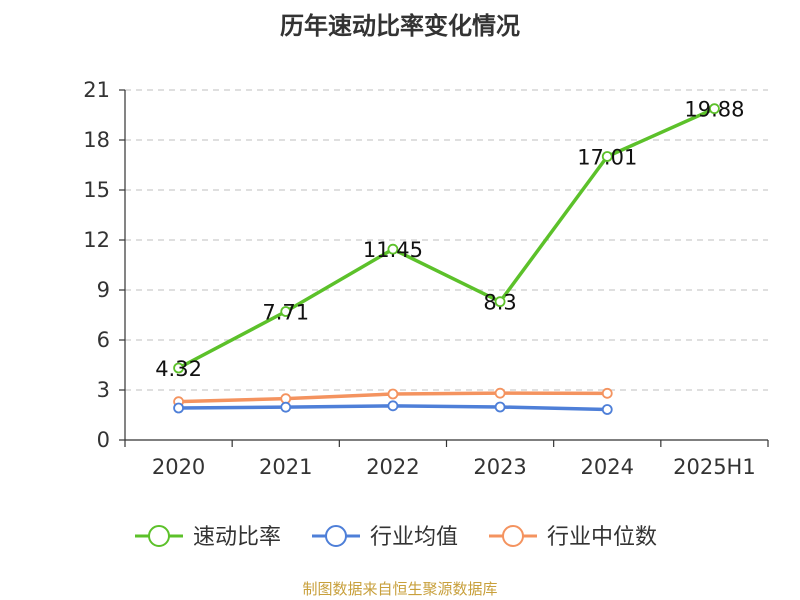 This screenshot has height=600, width=800. What do you see at coordinates (602, 537) in the screenshot?
I see `legend-label: 行业中位数` at bounding box center [602, 537].